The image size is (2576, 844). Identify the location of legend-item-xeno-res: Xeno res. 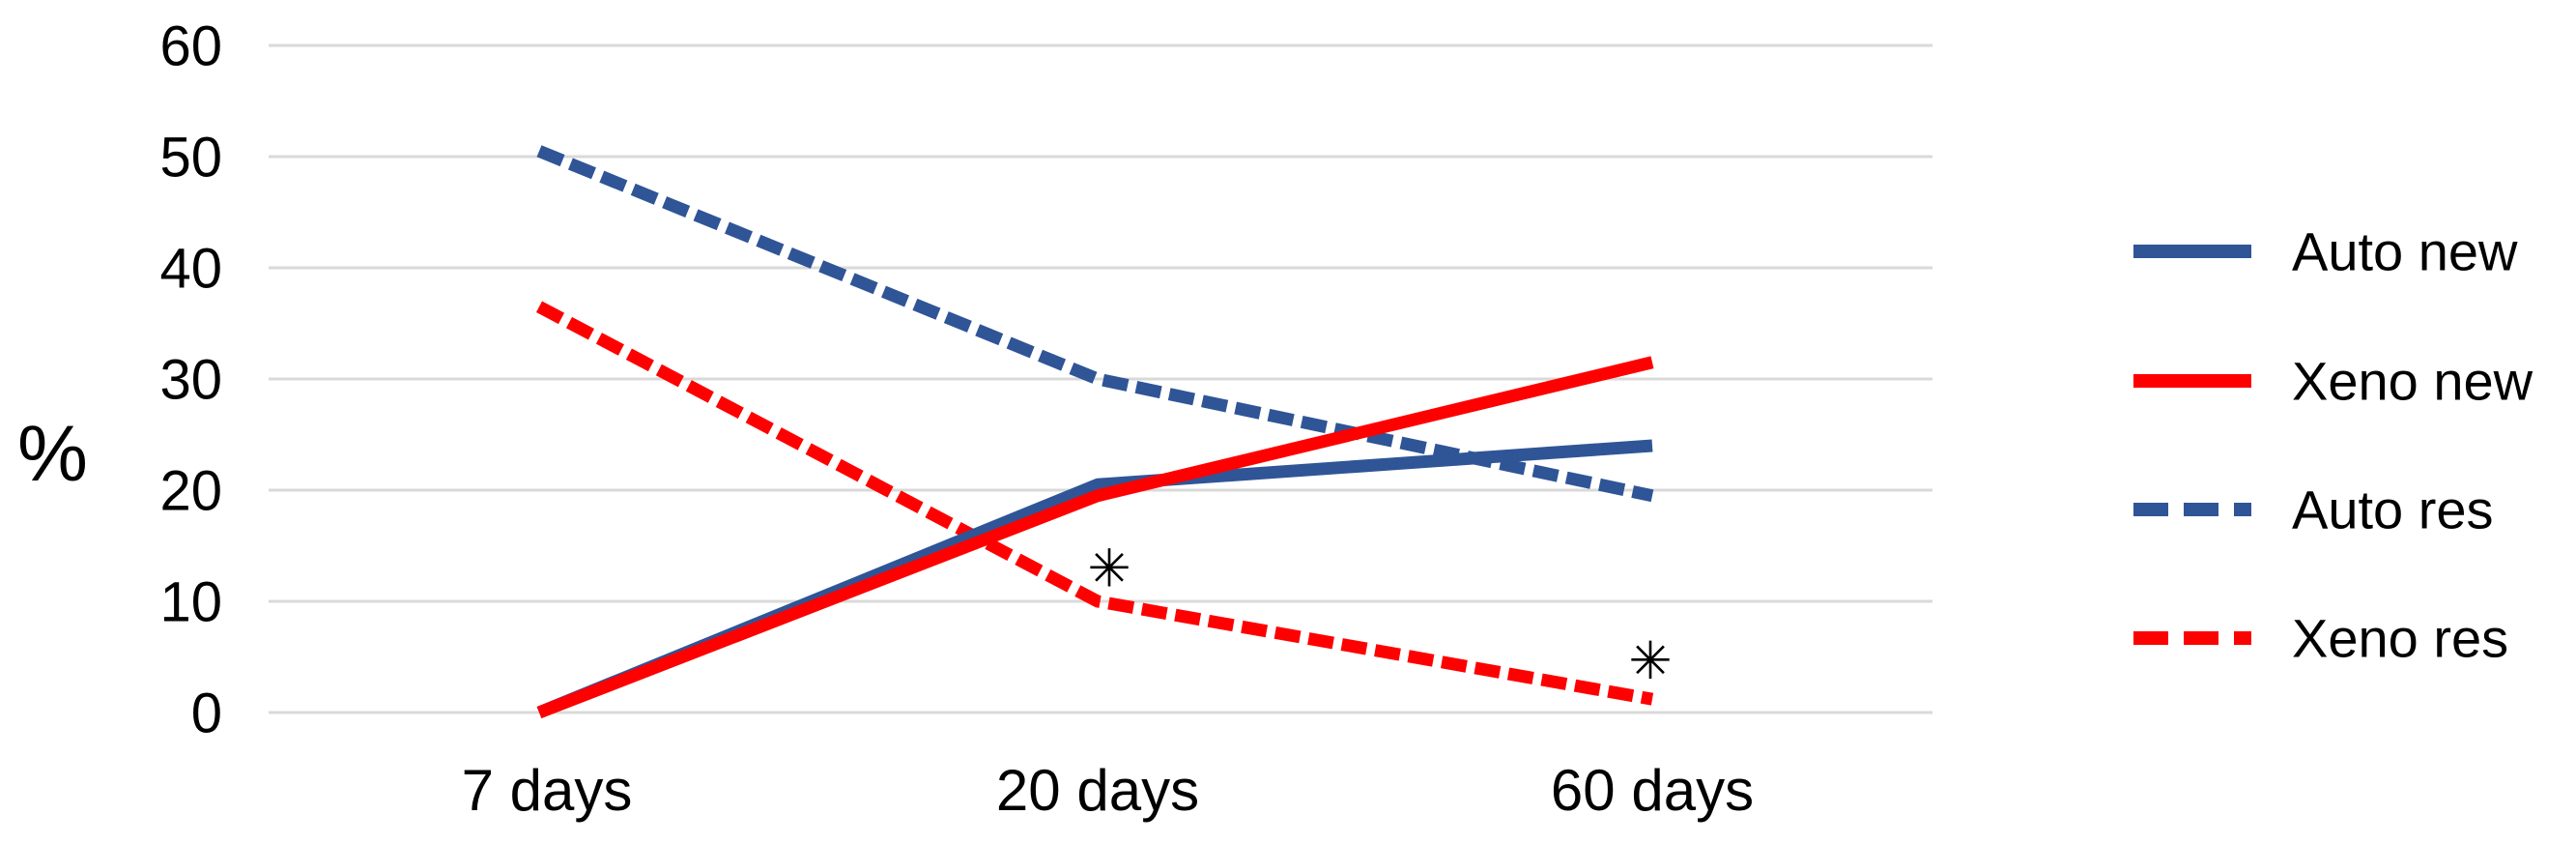
(2320, 638).